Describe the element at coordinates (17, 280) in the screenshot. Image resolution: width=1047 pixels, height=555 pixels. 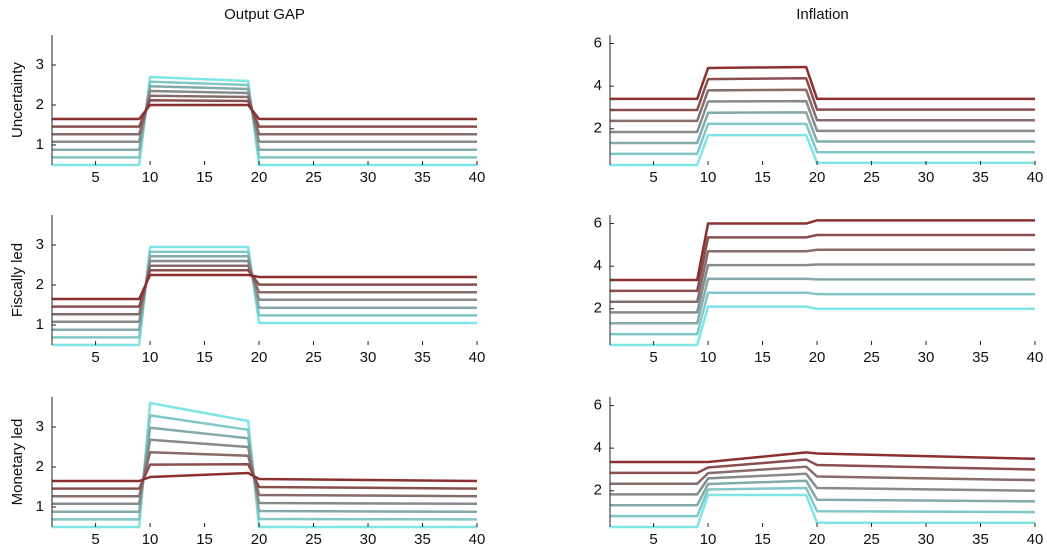
I see `y-axis-label: Fiscally led` at that location.